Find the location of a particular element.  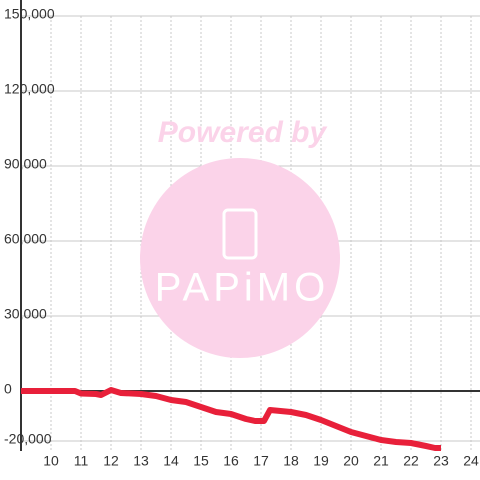

x-tick-label: 23 is located at coordinates (441, 461).